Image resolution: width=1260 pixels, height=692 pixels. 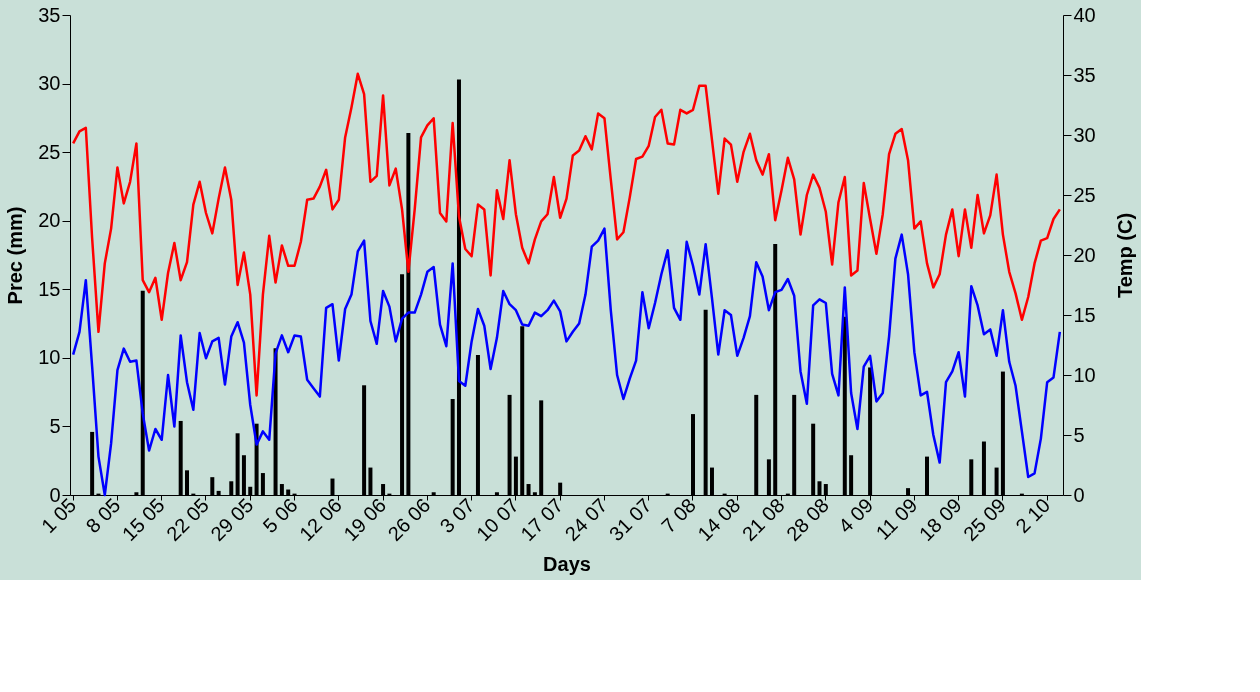 I want to click on y-tick-label: 5, so click(x=55, y=425).